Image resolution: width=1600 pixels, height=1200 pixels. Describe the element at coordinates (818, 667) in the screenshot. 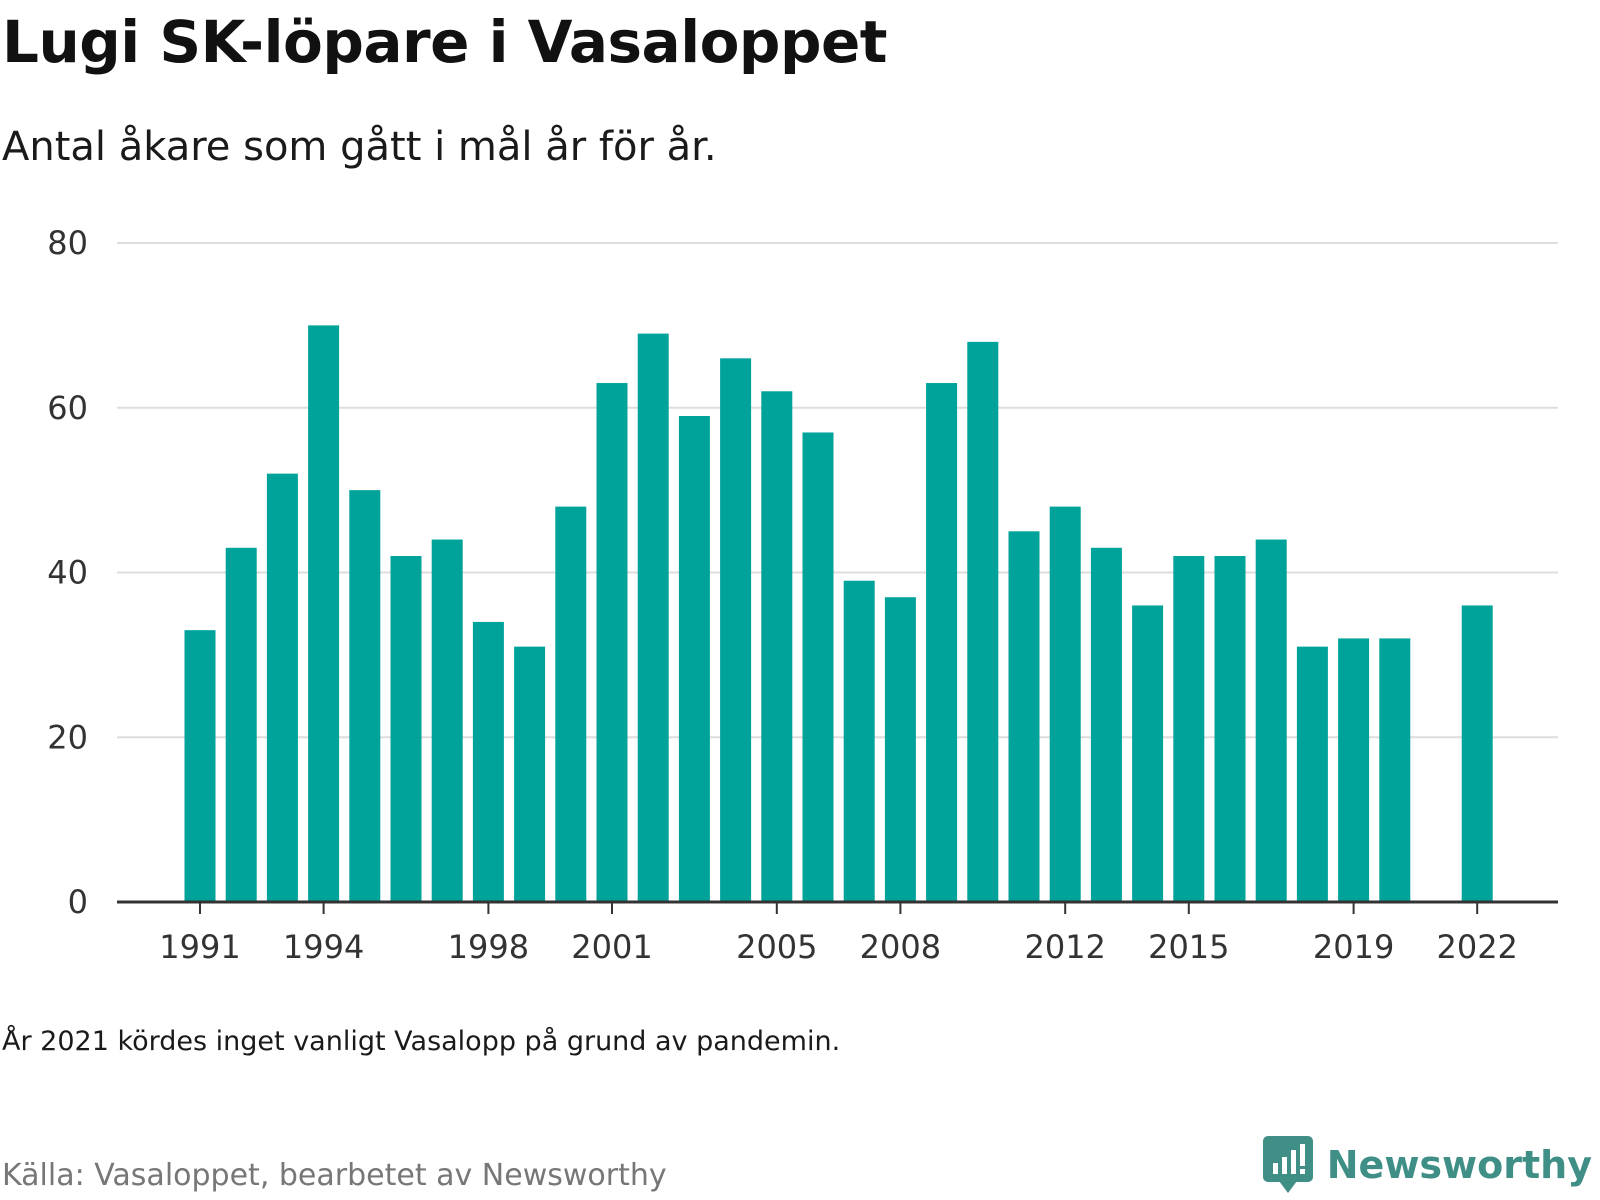

I see `bar-2006` at that location.